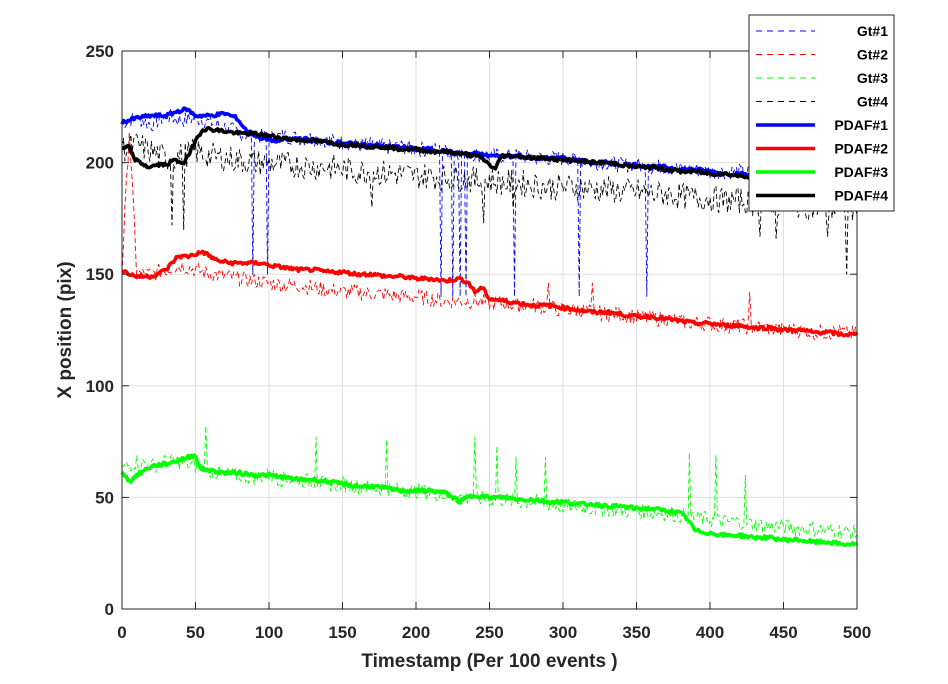  What do you see at coordinates (872, 102) in the screenshot?
I see `legend-label: Gt#4` at bounding box center [872, 102].